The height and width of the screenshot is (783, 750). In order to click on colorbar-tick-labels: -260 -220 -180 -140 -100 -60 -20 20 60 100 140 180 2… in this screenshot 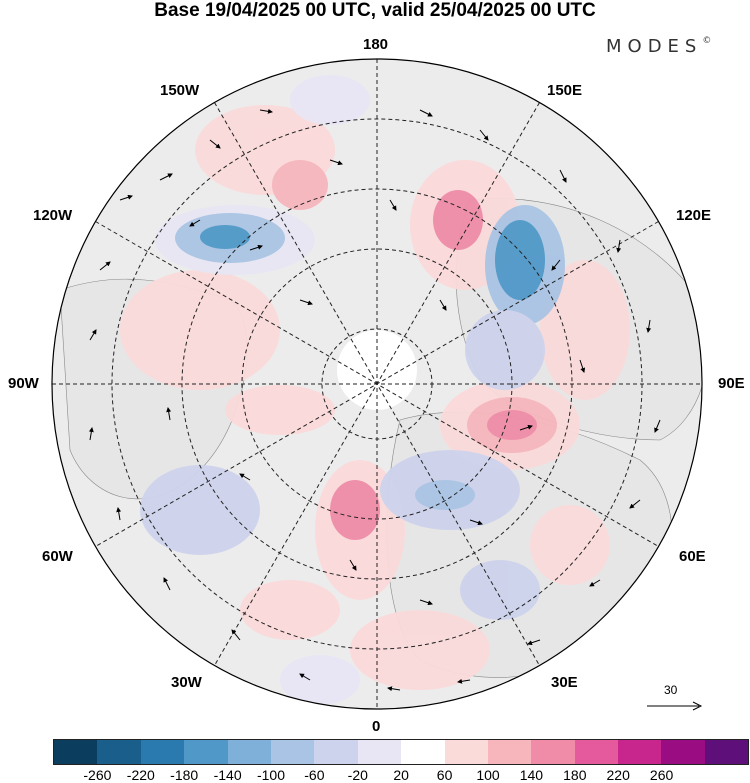, I will do `click(375, 775)`.